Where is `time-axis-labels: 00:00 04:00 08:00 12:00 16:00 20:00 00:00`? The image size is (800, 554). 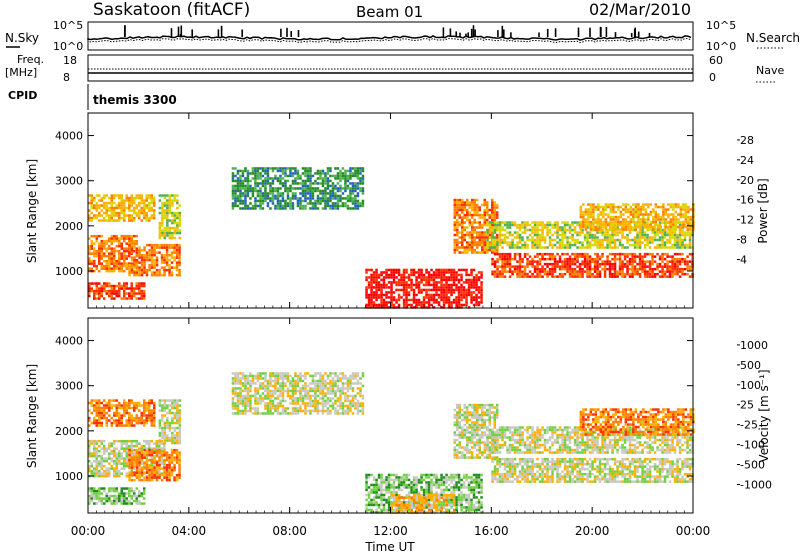
time-axis-labels: 00:00 04:00 08:00 12:00 16:00 20:00 00:00 is located at coordinates (391, 531).